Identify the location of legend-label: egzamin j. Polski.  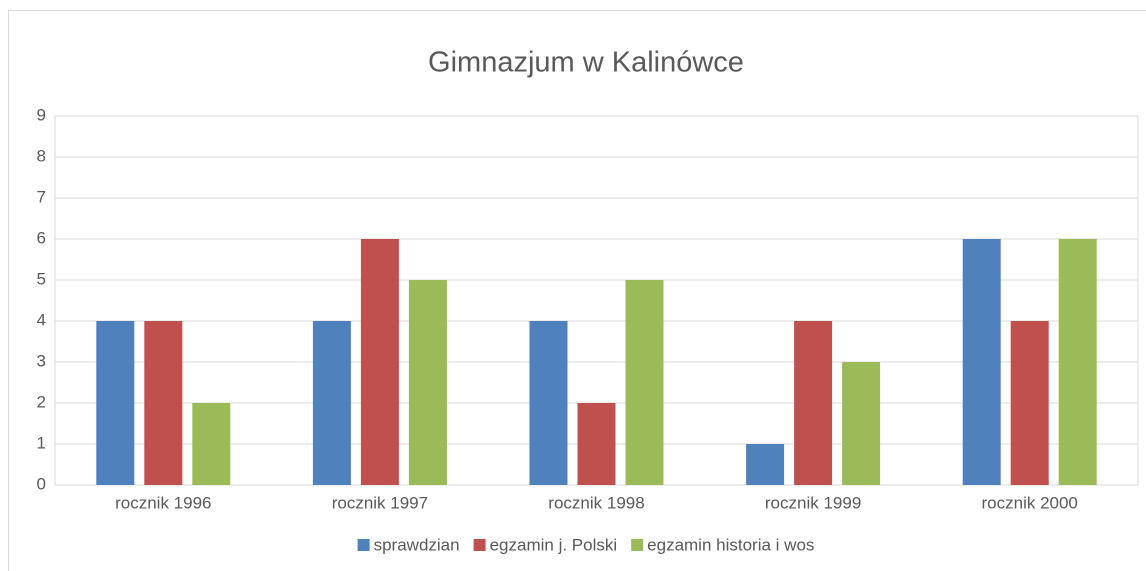
(554, 544).